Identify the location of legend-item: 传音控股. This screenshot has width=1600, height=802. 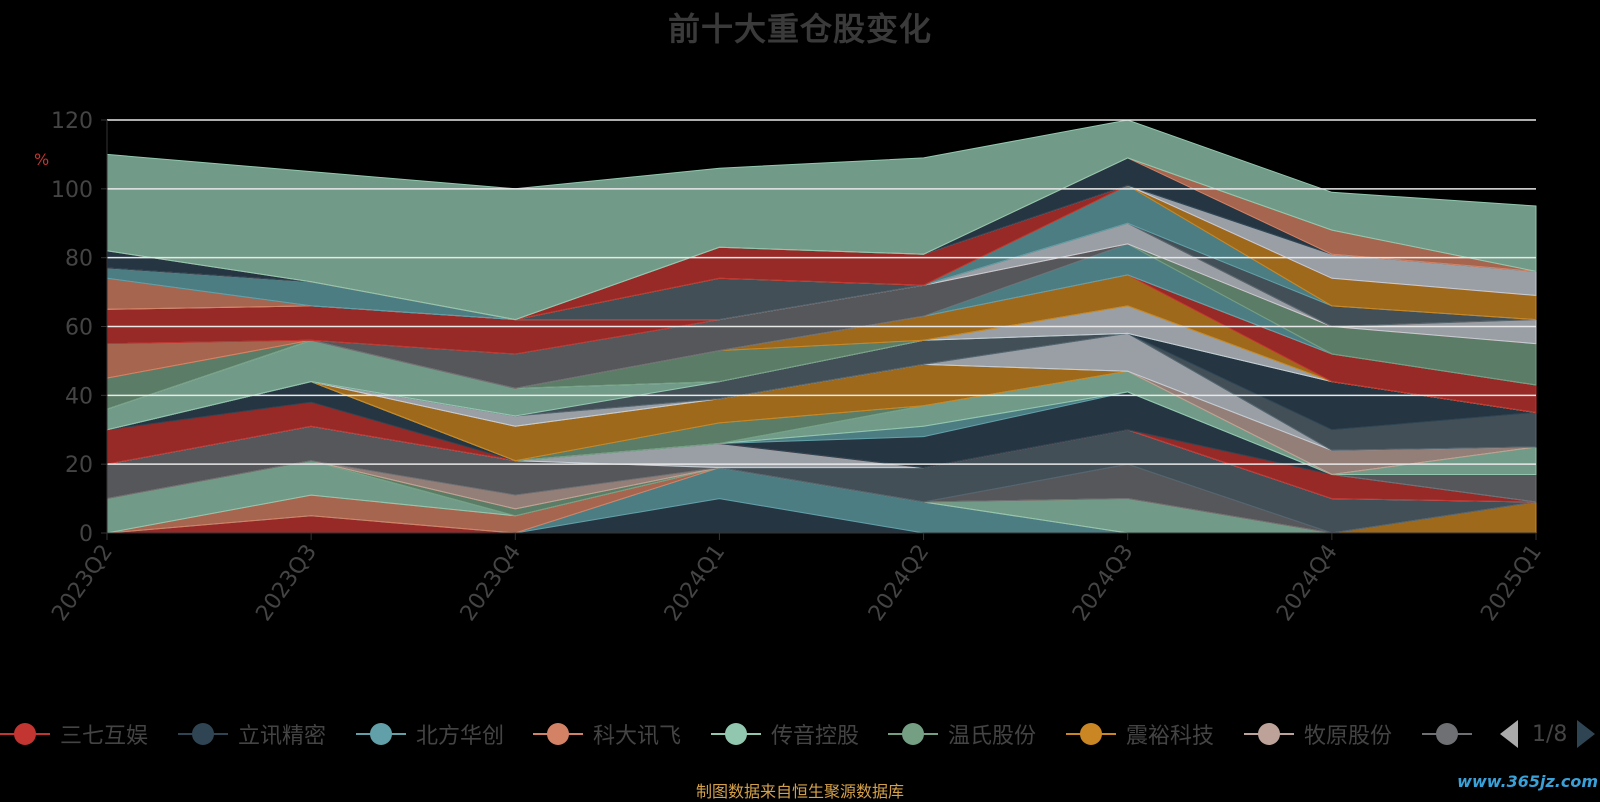
(785, 734).